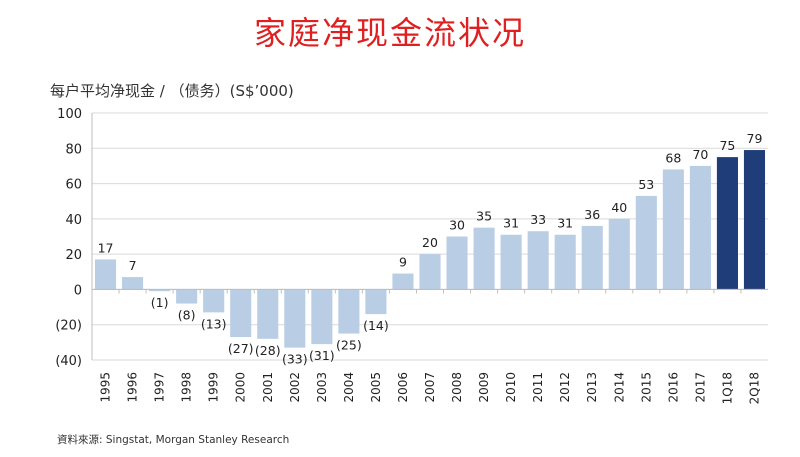  What do you see at coordinates (592, 214) in the screenshot?
I see `data-label: 36` at bounding box center [592, 214].